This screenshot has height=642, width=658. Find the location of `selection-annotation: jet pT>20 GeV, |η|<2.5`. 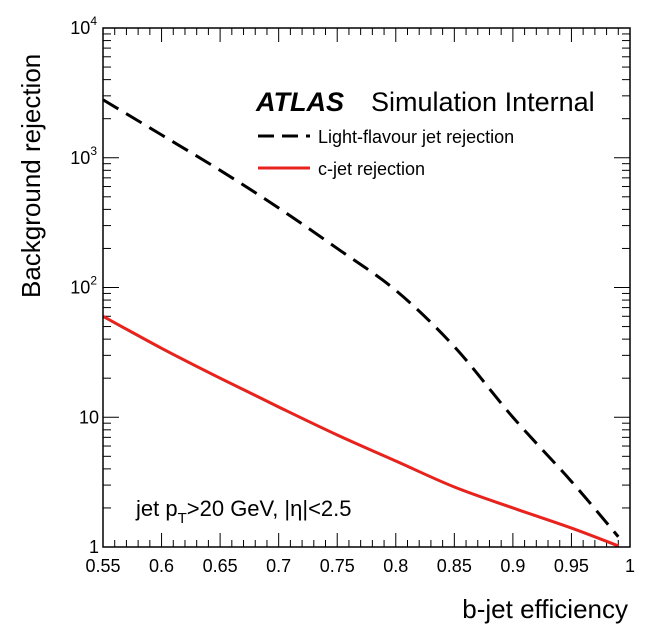

selection-annotation: jet pT>20 GeV, |η|<2.5 is located at coordinates (243, 511).